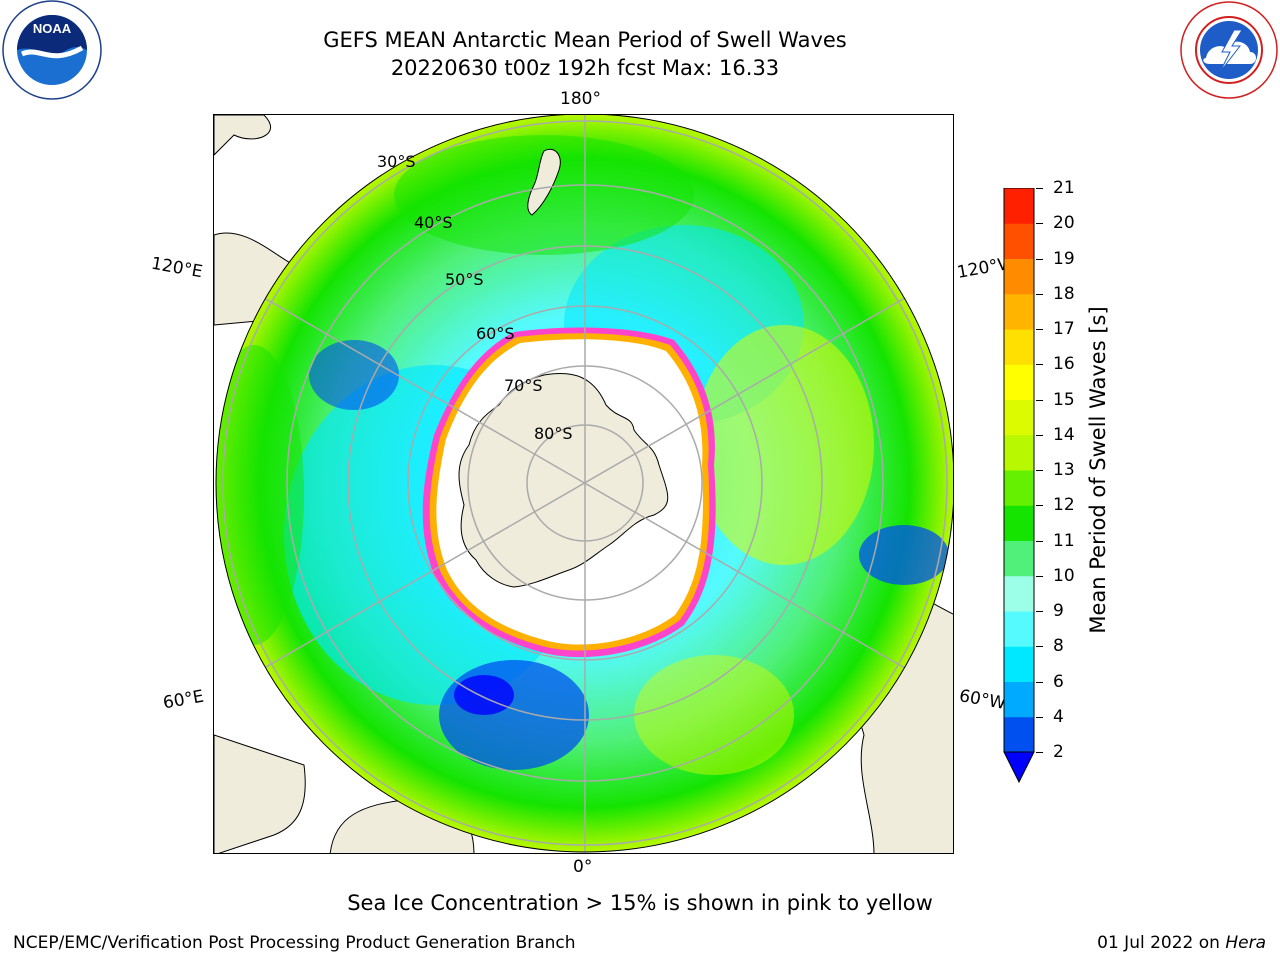  What do you see at coordinates (1064, 434) in the screenshot?
I see `colorbar-tick-label: 14` at bounding box center [1064, 434].